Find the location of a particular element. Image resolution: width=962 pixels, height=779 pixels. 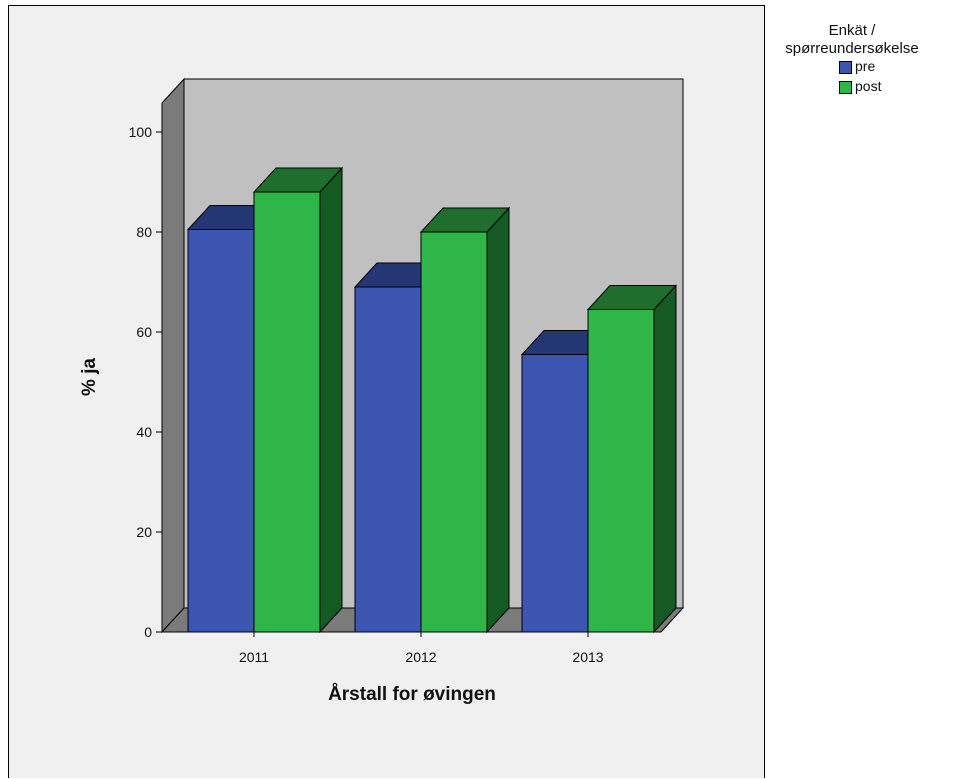

x-axis: 2011 2012 2013 is located at coordinates (411, 648).